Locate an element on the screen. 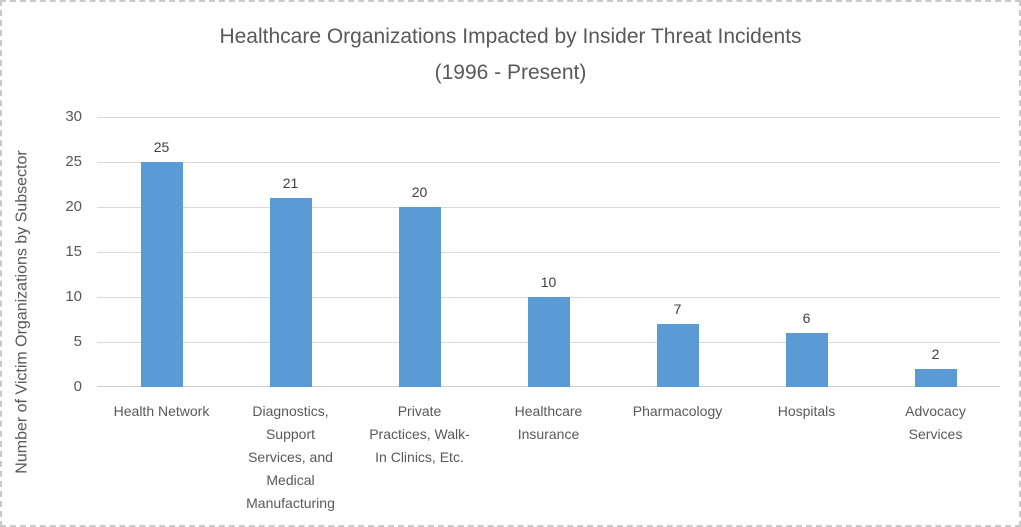  y-axis-tick-label: 0 is located at coordinates (77, 386).